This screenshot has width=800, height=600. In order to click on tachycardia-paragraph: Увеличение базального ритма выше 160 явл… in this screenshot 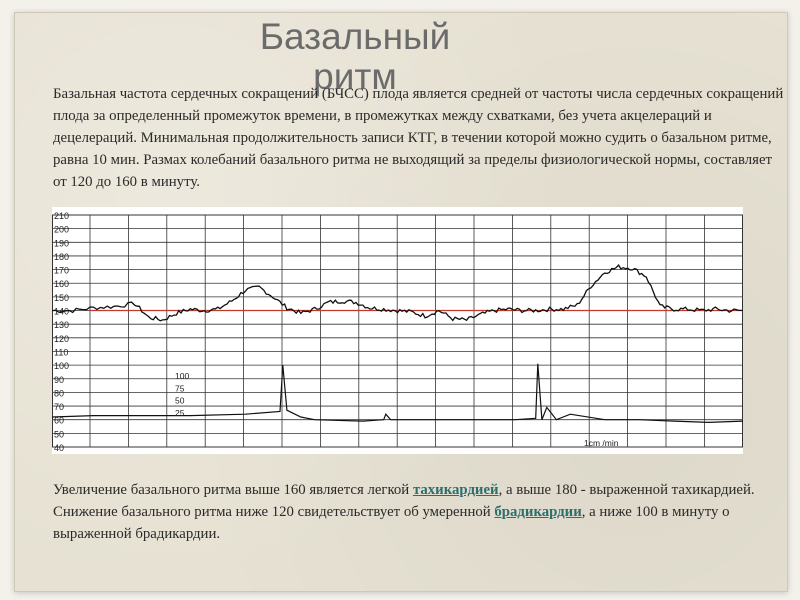, I will do `click(423, 490)`.